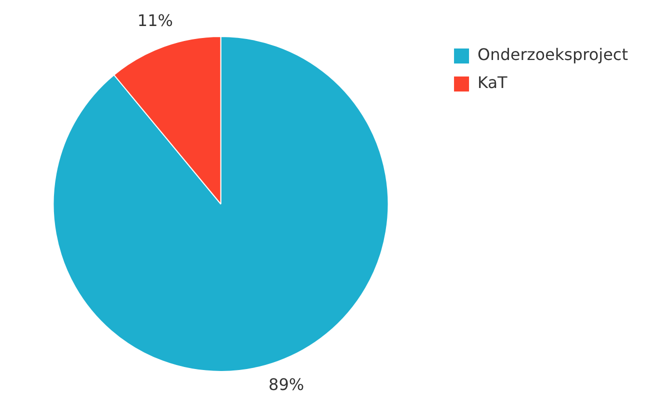 The height and width of the screenshot is (412, 658). I want to click on legend-label: KaT, so click(493, 82).